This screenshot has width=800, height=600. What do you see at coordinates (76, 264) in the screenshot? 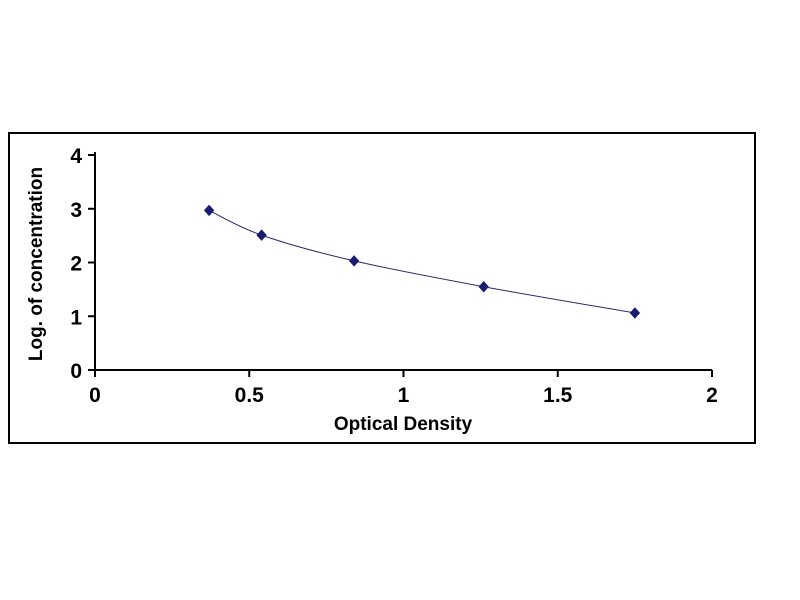
I see `y-tick-label: 2` at bounding box center [76, 264].